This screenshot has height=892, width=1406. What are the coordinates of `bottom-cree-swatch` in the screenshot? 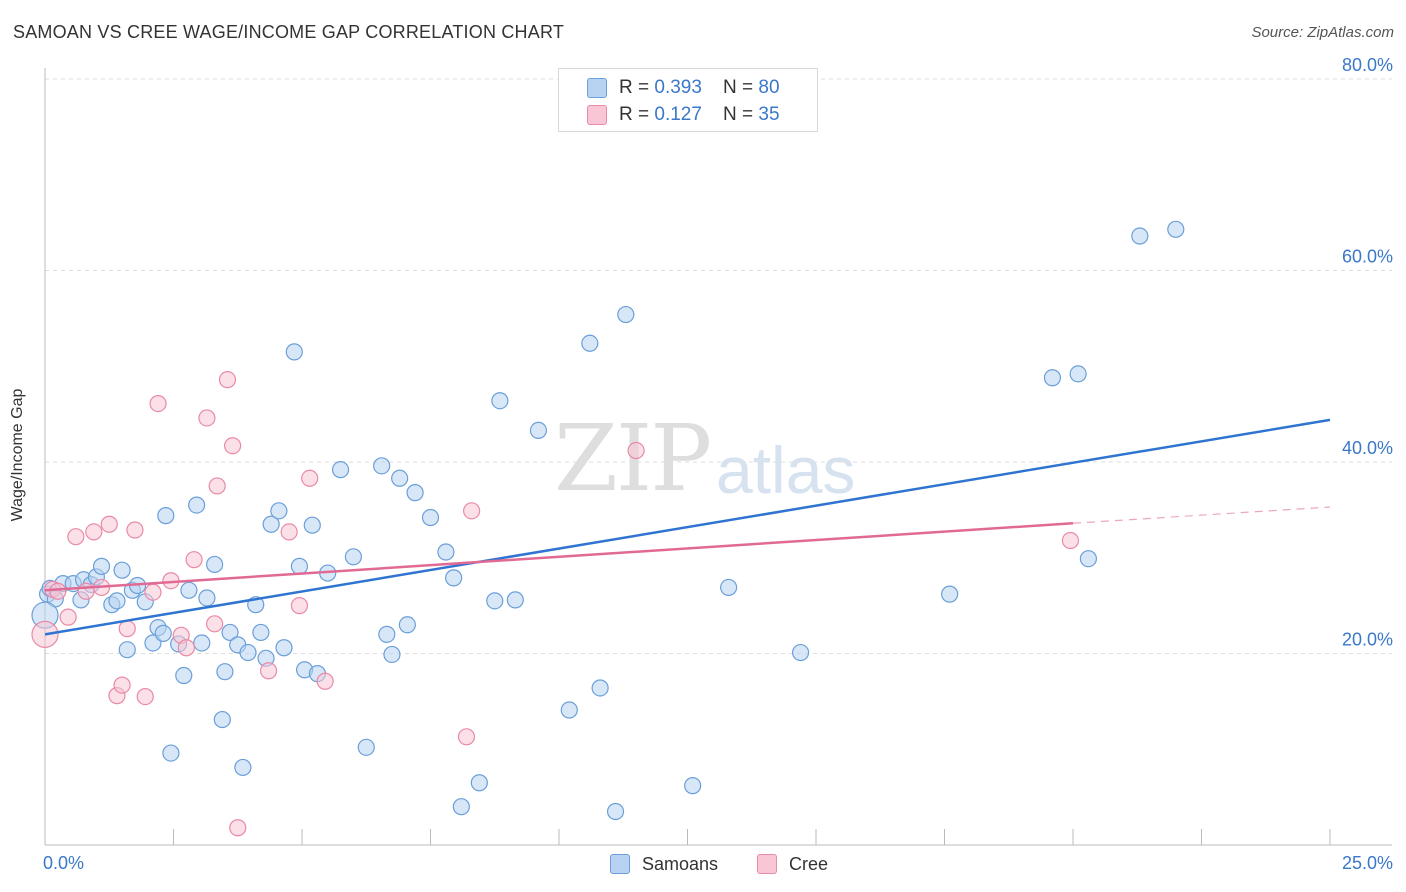 It's located at (767, 864).